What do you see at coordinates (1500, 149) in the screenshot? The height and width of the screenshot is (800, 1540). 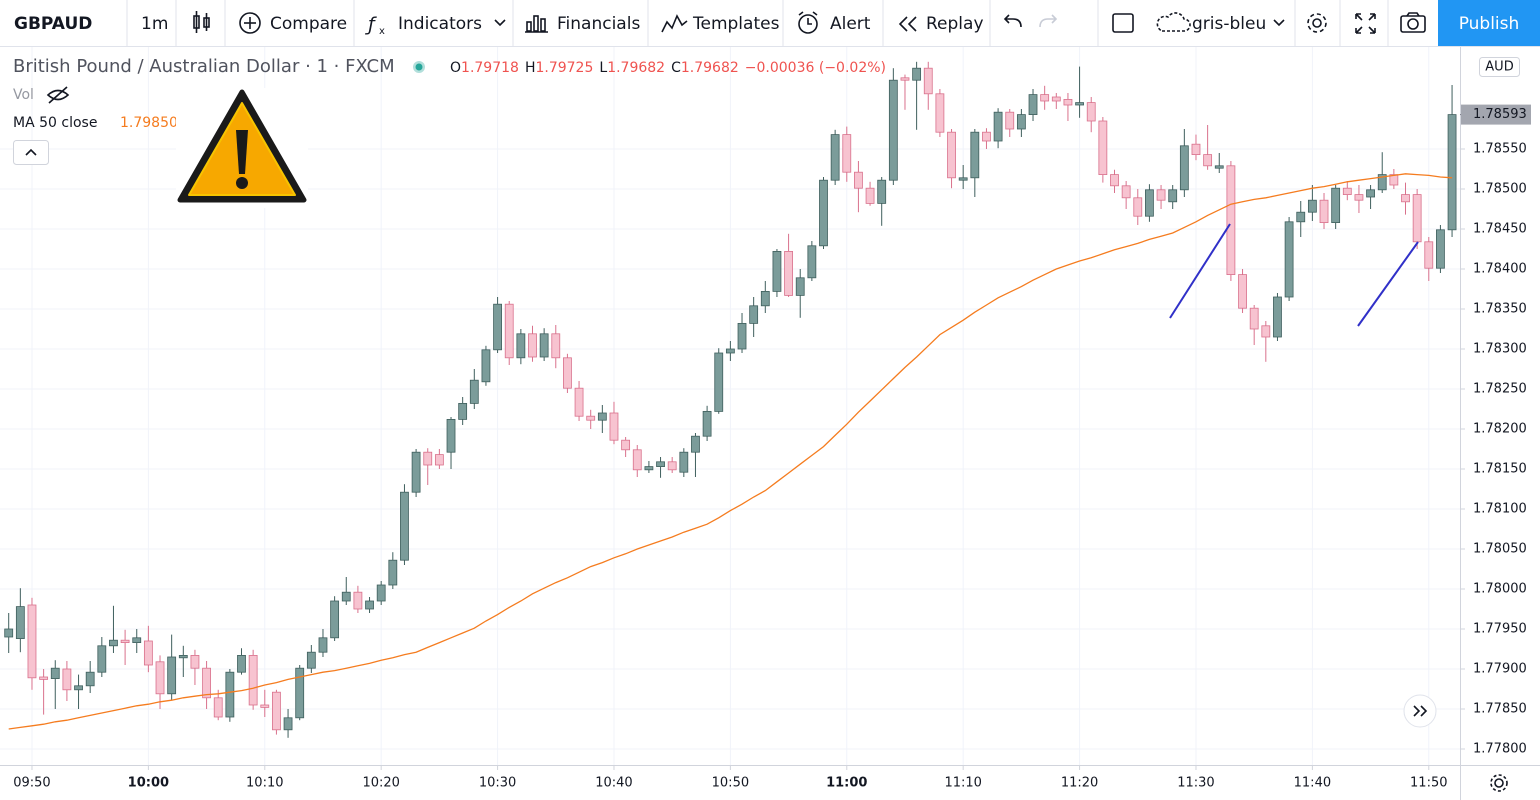 I see `y-tick-label: 1.78550` at bounding box center [1500, 149].